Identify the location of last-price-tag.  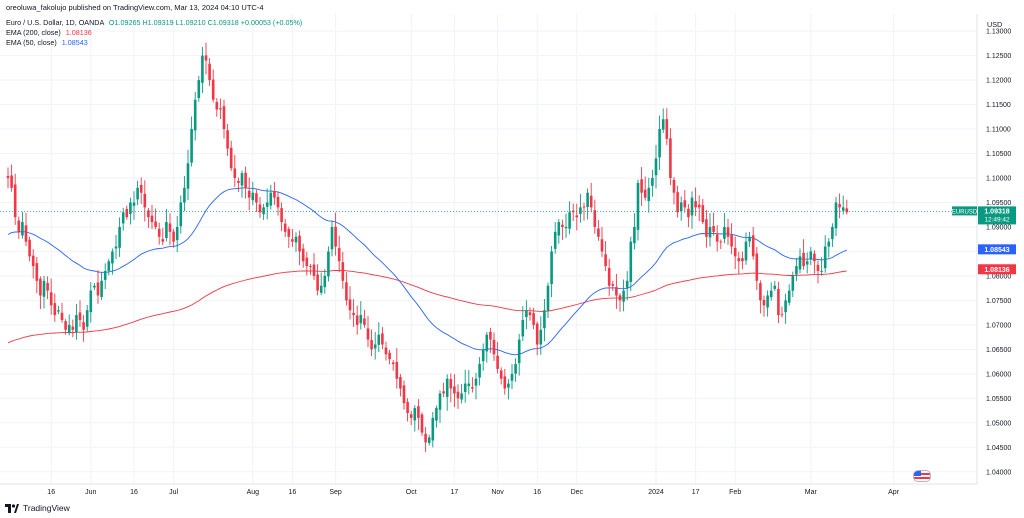
(997, 215).